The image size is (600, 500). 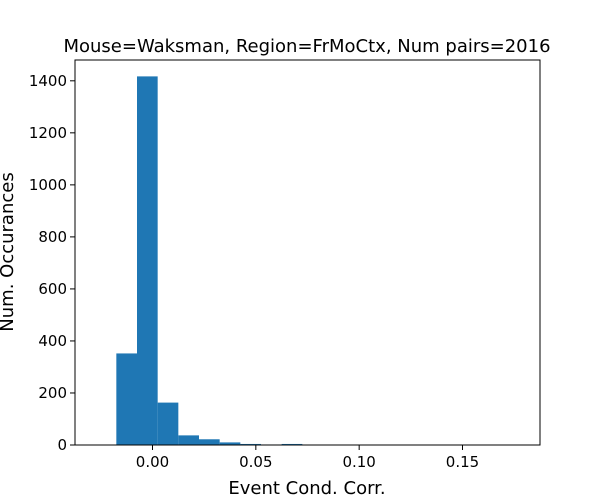 I want to click on y-tick-label: 1400, so click(x=48, y=81).